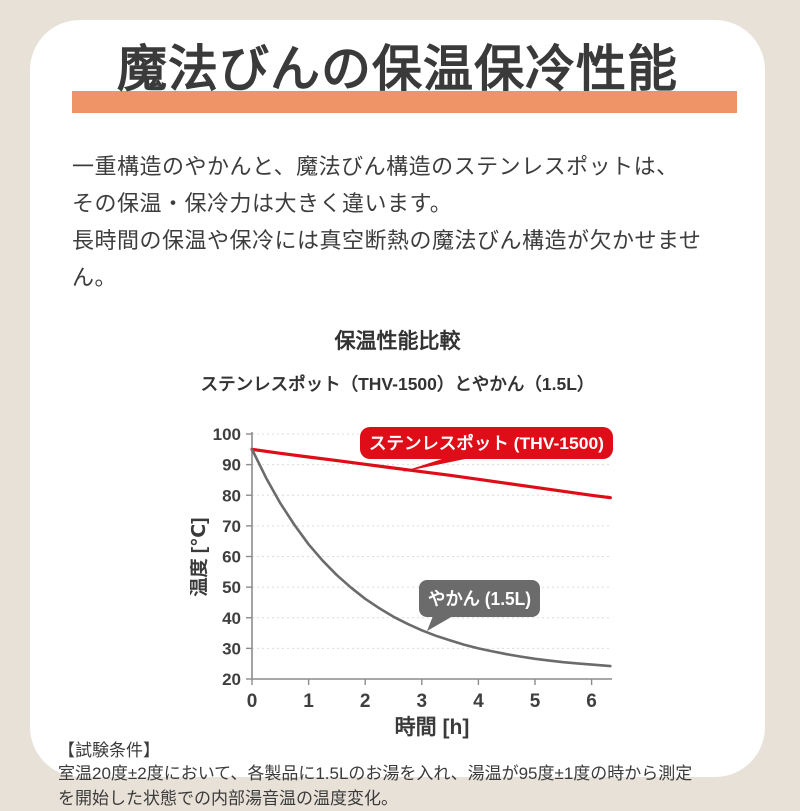 The width and height of the screenshot is (800, 811). Describe the element at coordinates (308, 701) in the screenshot. I see `x-tick-label: 1` at that location.